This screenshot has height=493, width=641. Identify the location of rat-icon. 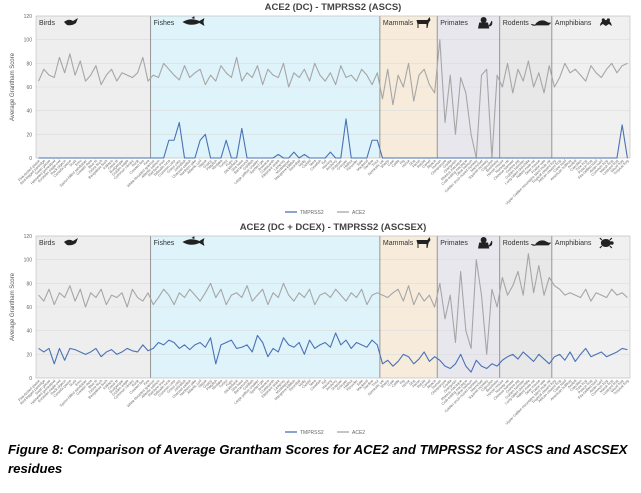
(541, 23).